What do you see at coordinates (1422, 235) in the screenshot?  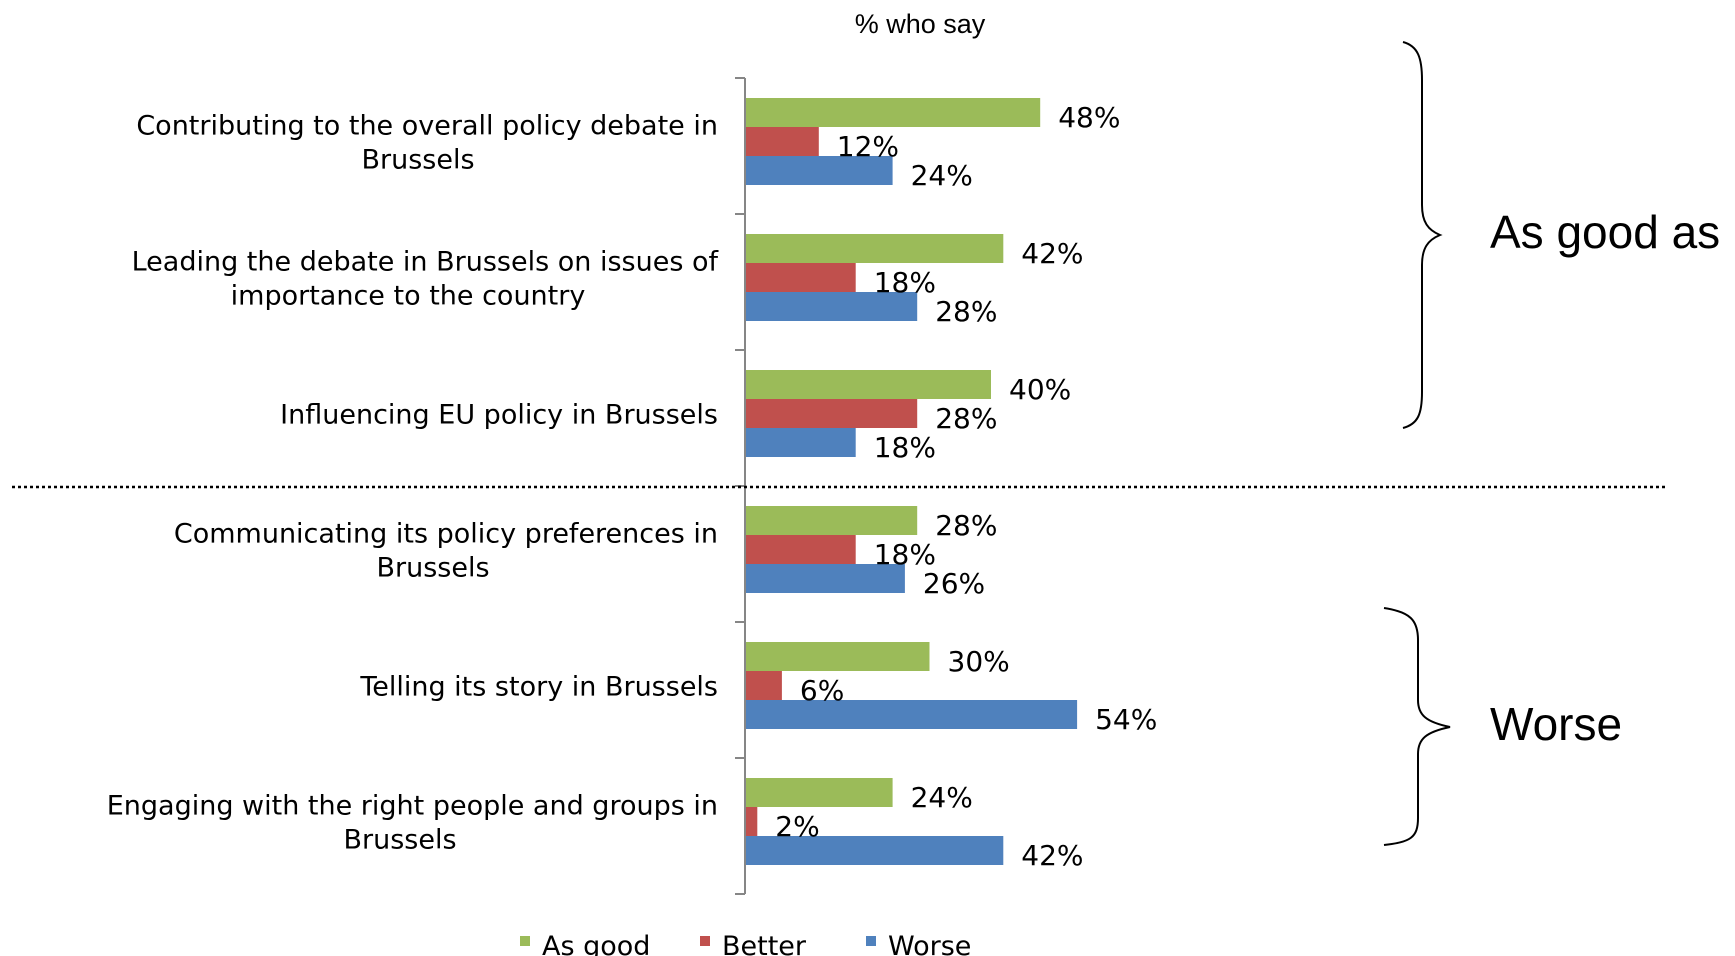 I see `brace-as-good-as` at bounding box center [1422, 235].